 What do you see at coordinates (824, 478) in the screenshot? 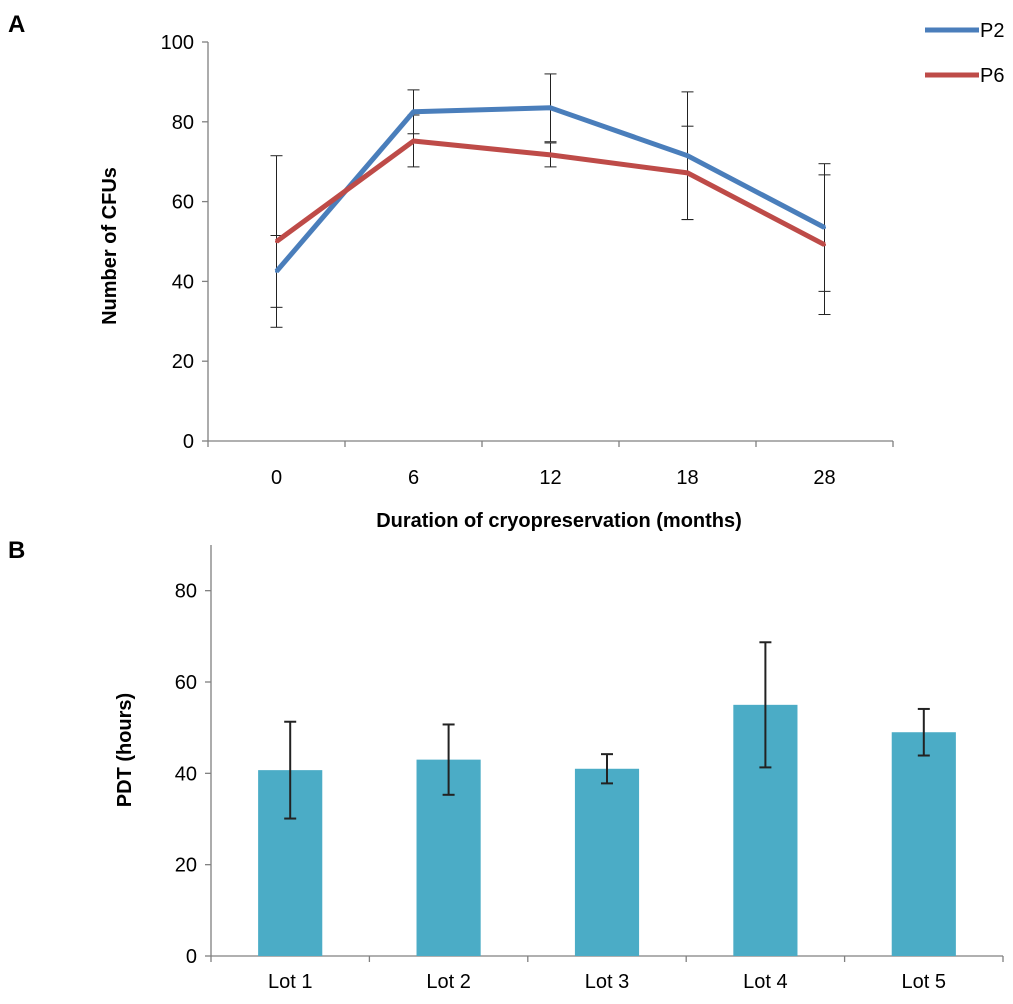
I see `x-tick-label: 28` at bounding box center [824, 478].